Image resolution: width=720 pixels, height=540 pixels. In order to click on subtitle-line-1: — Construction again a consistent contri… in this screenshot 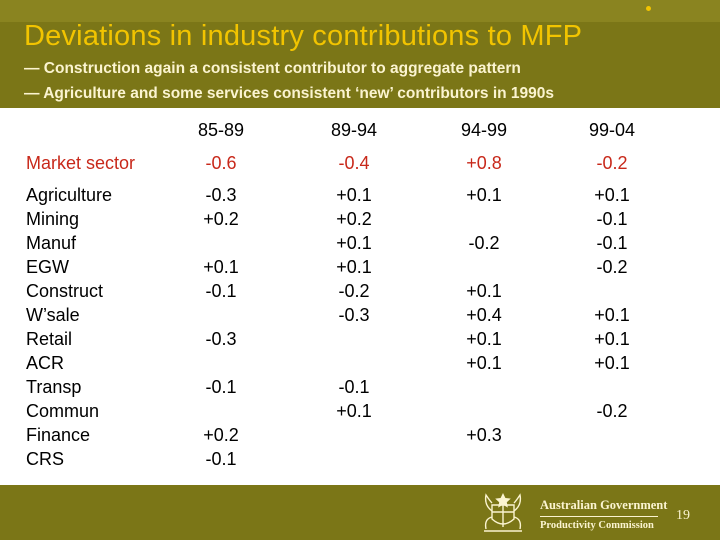, I will do `click(272, 68)`.